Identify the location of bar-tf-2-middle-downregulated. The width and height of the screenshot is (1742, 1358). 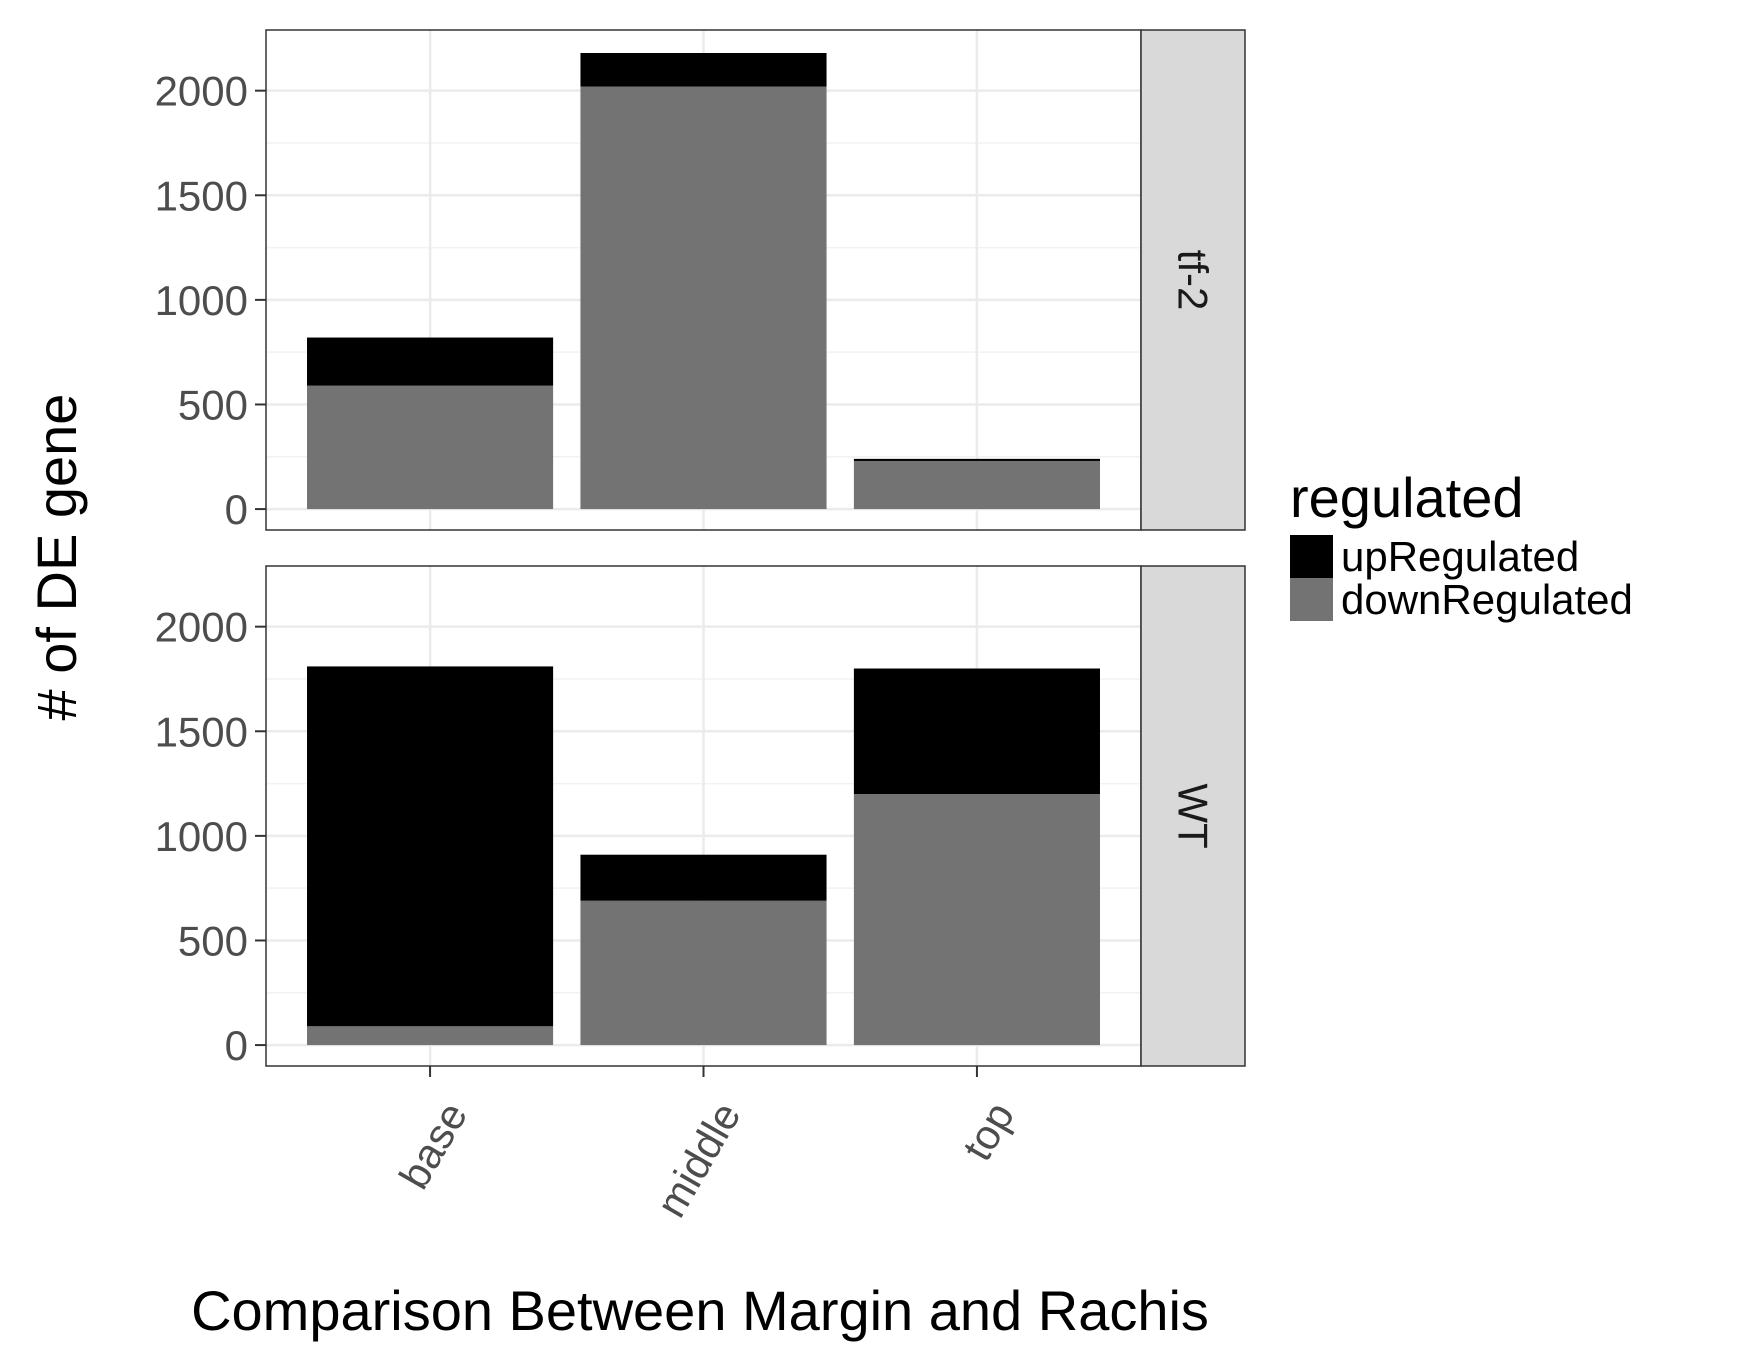
(703, 298).